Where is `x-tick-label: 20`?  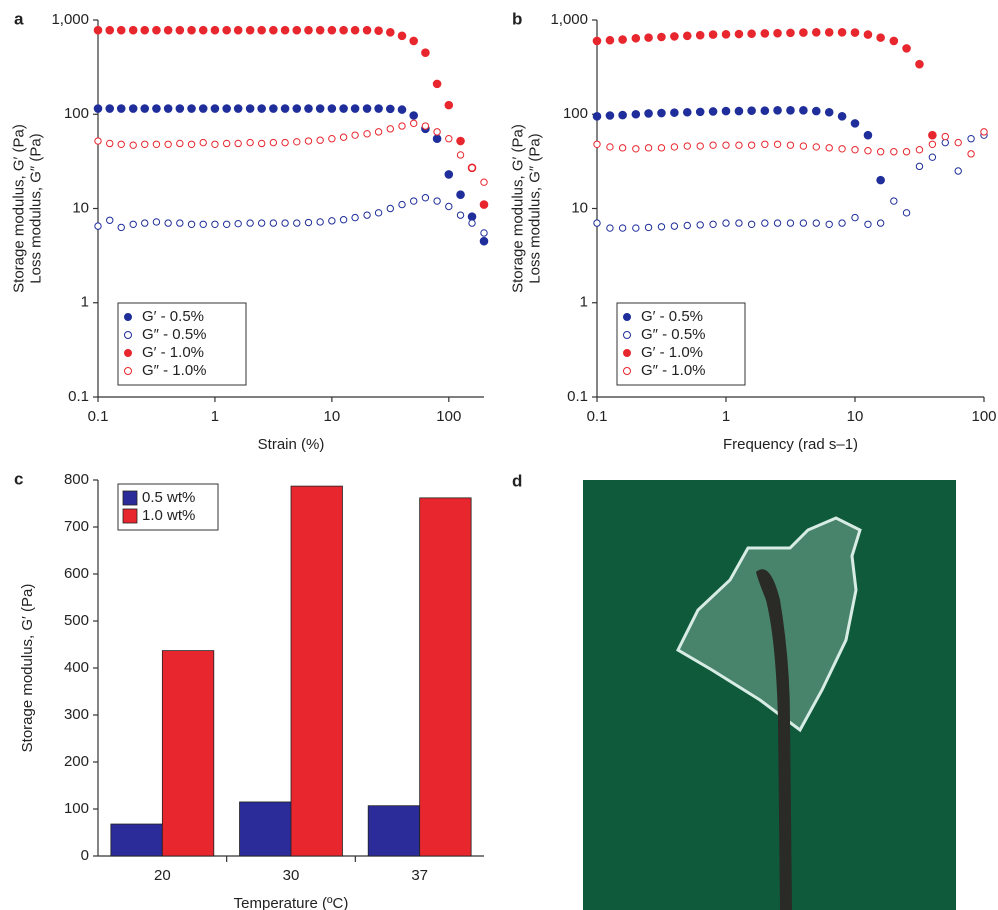 x-tick-label: 20 is located at coordinates (162, 875).